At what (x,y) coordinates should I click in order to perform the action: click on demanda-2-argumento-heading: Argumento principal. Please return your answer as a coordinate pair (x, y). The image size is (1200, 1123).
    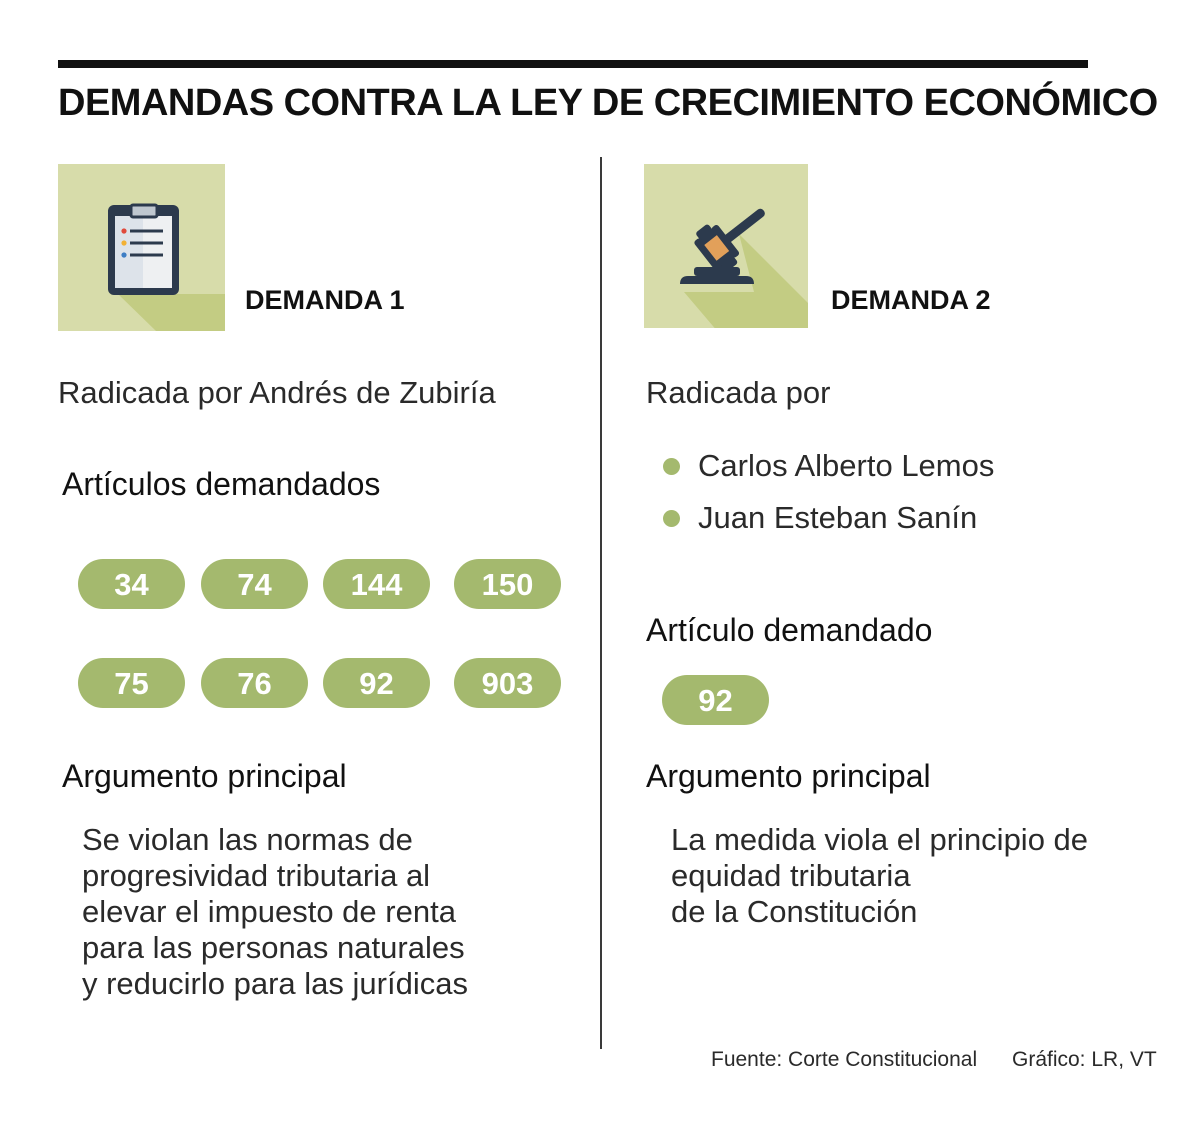
    Looking at the image, I should click on (788, 776).